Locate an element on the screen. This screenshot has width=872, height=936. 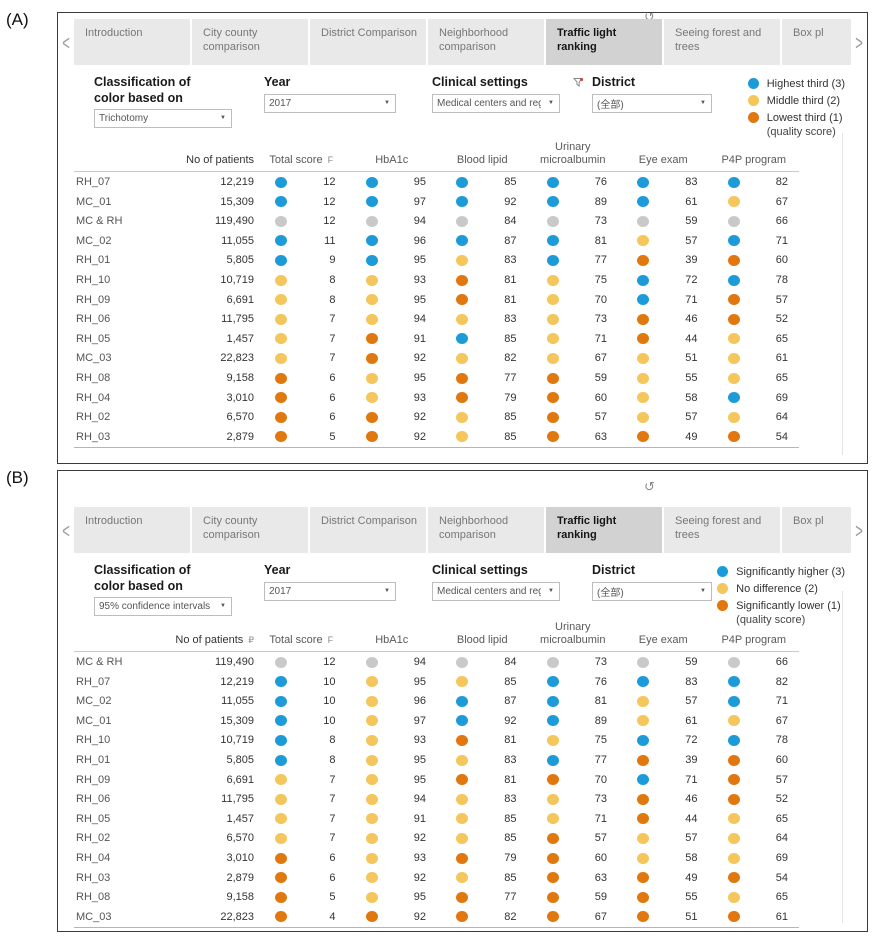
column-header-no-of-patients: No of patients ₽ is located at coordinates (214, 639).